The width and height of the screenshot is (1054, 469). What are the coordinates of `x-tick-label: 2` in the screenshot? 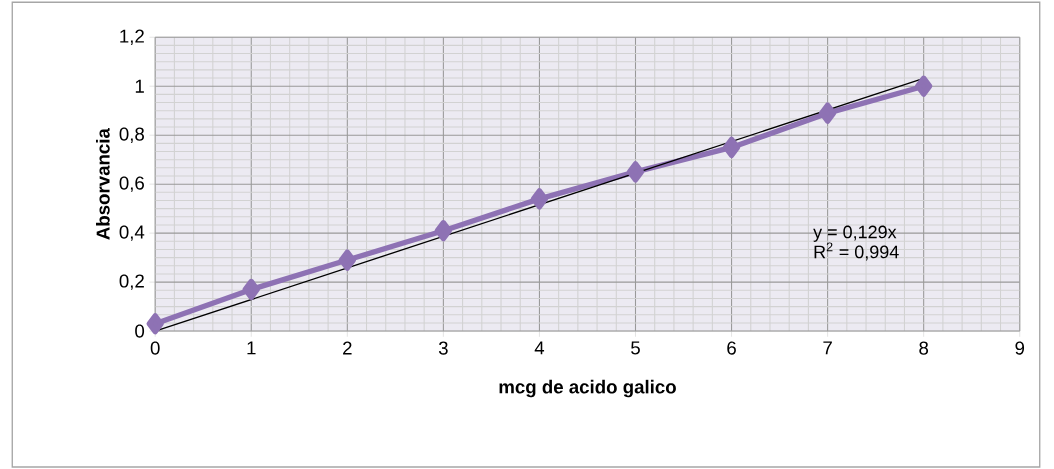 It's located at (347, 348).